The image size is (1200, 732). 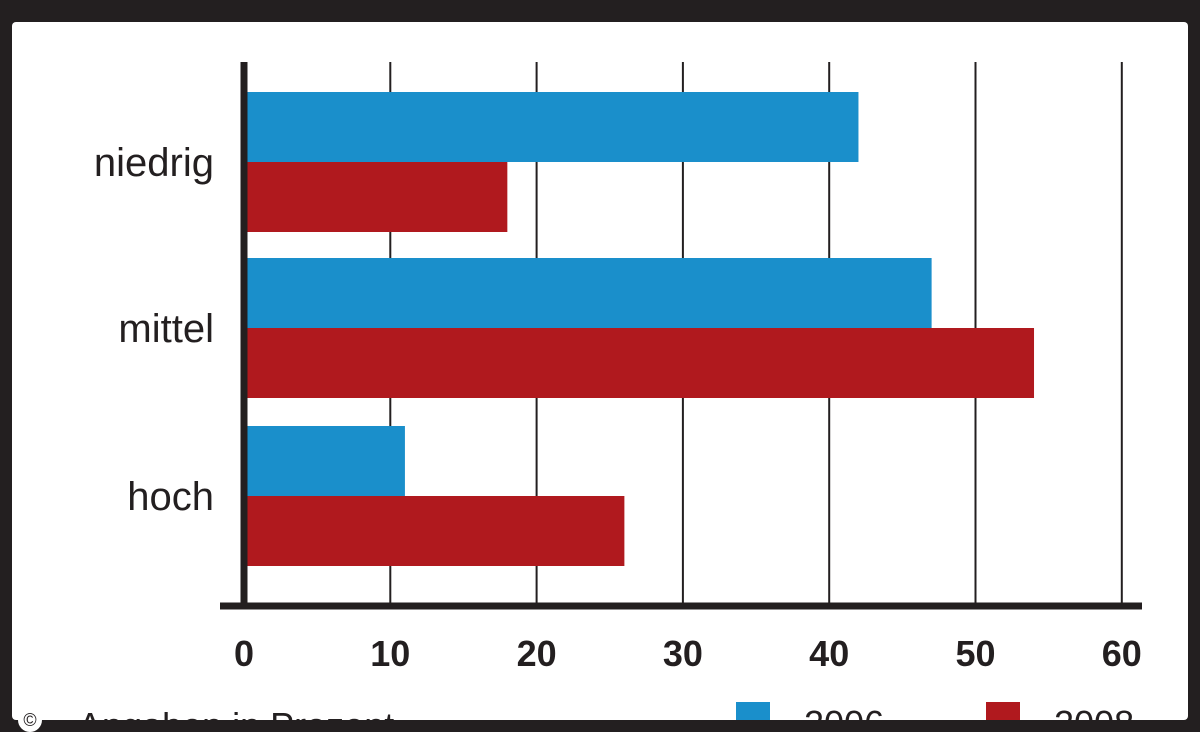 I want to click on x-tick-label-50: 50, so click(x=975, y=653).